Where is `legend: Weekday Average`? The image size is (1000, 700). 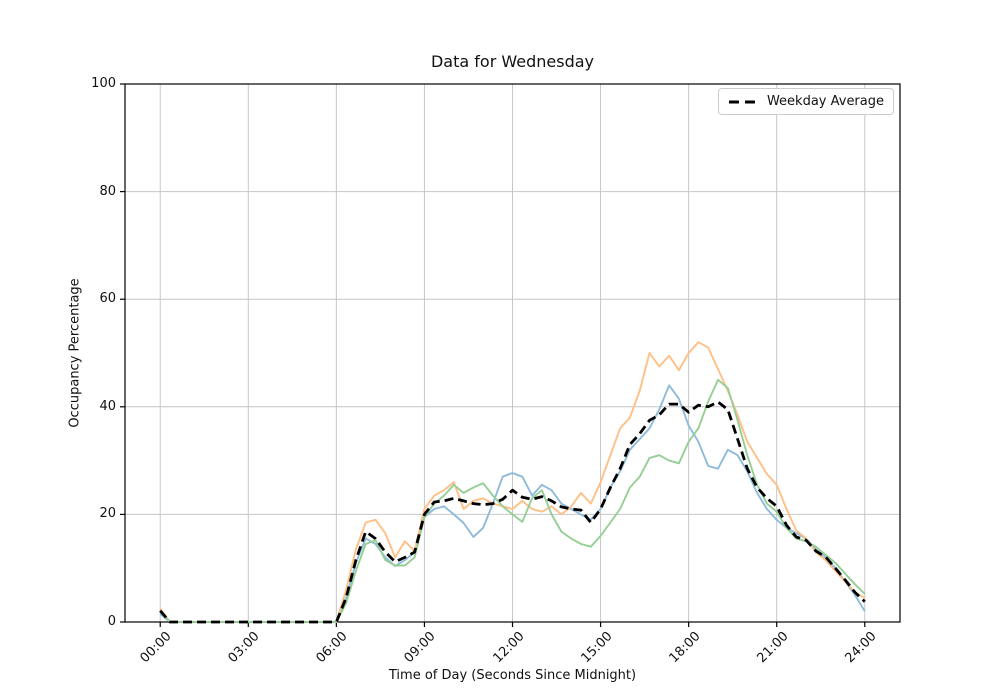
legend: Weekday Average is located at coordinates (806, 101).